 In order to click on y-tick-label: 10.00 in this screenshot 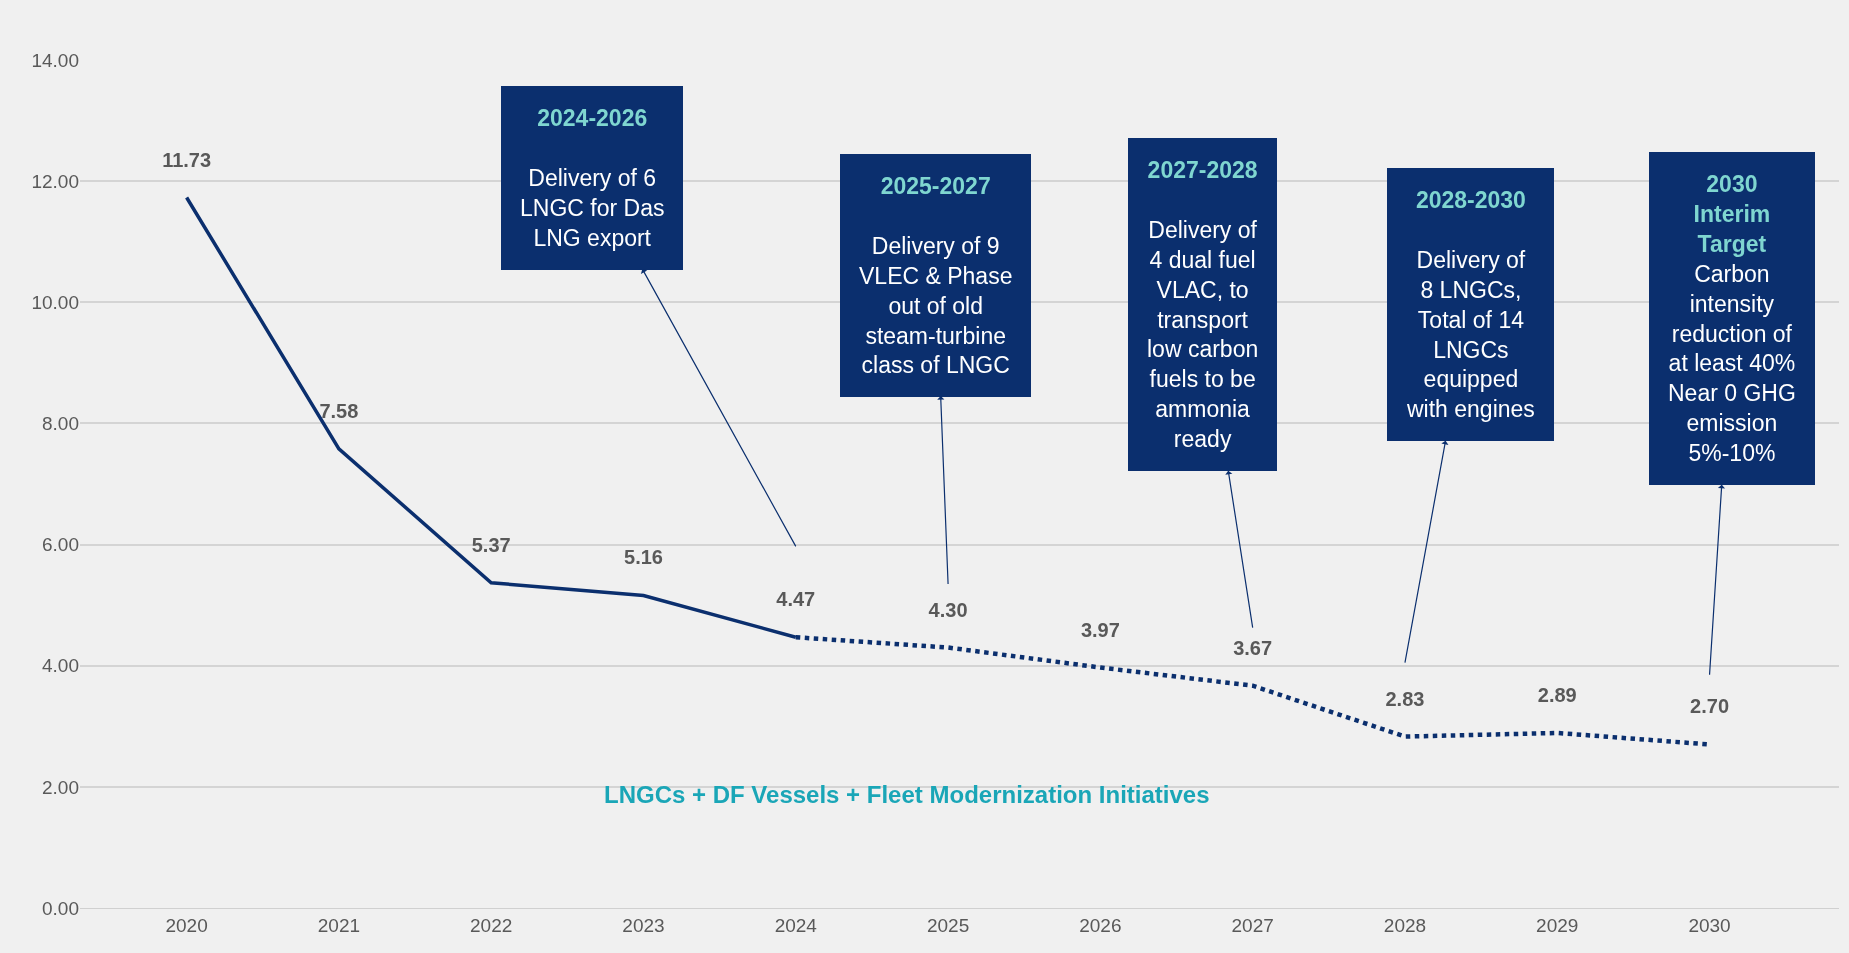, I will do `click(55, 302)`.